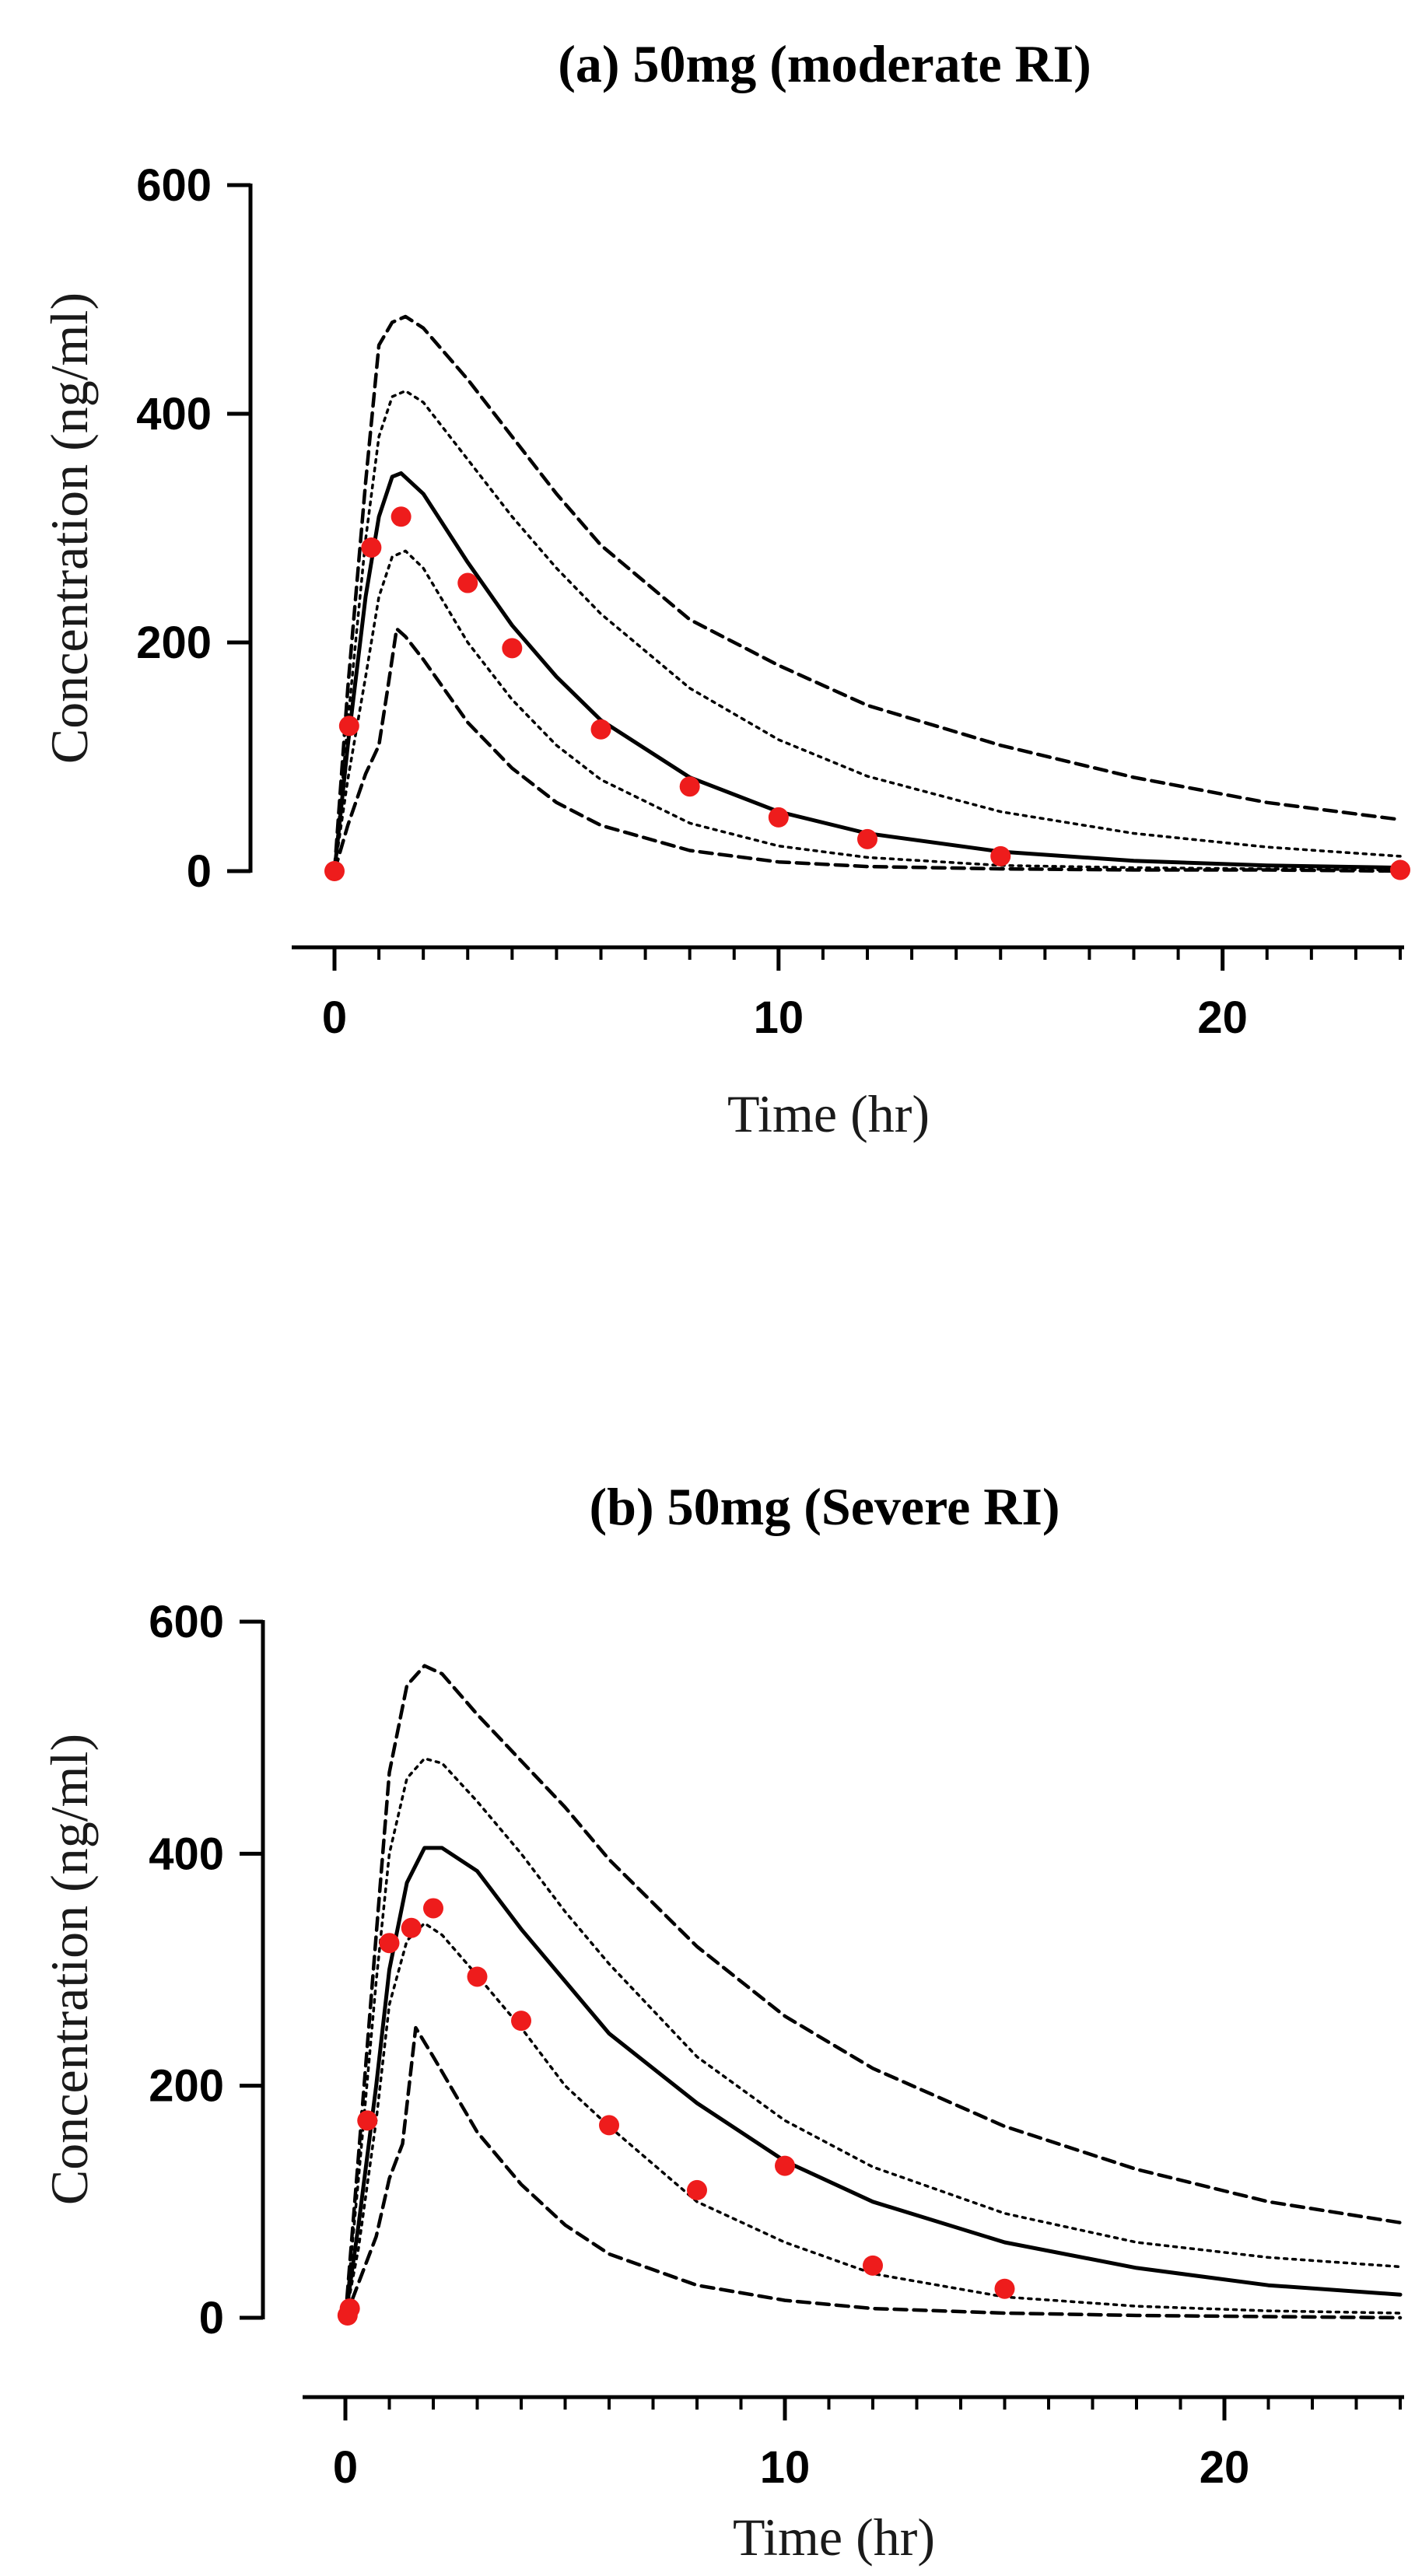 This screenshot has width=1422, height=2576. I want to click on series-line-upper-inner, so click(867, 631).